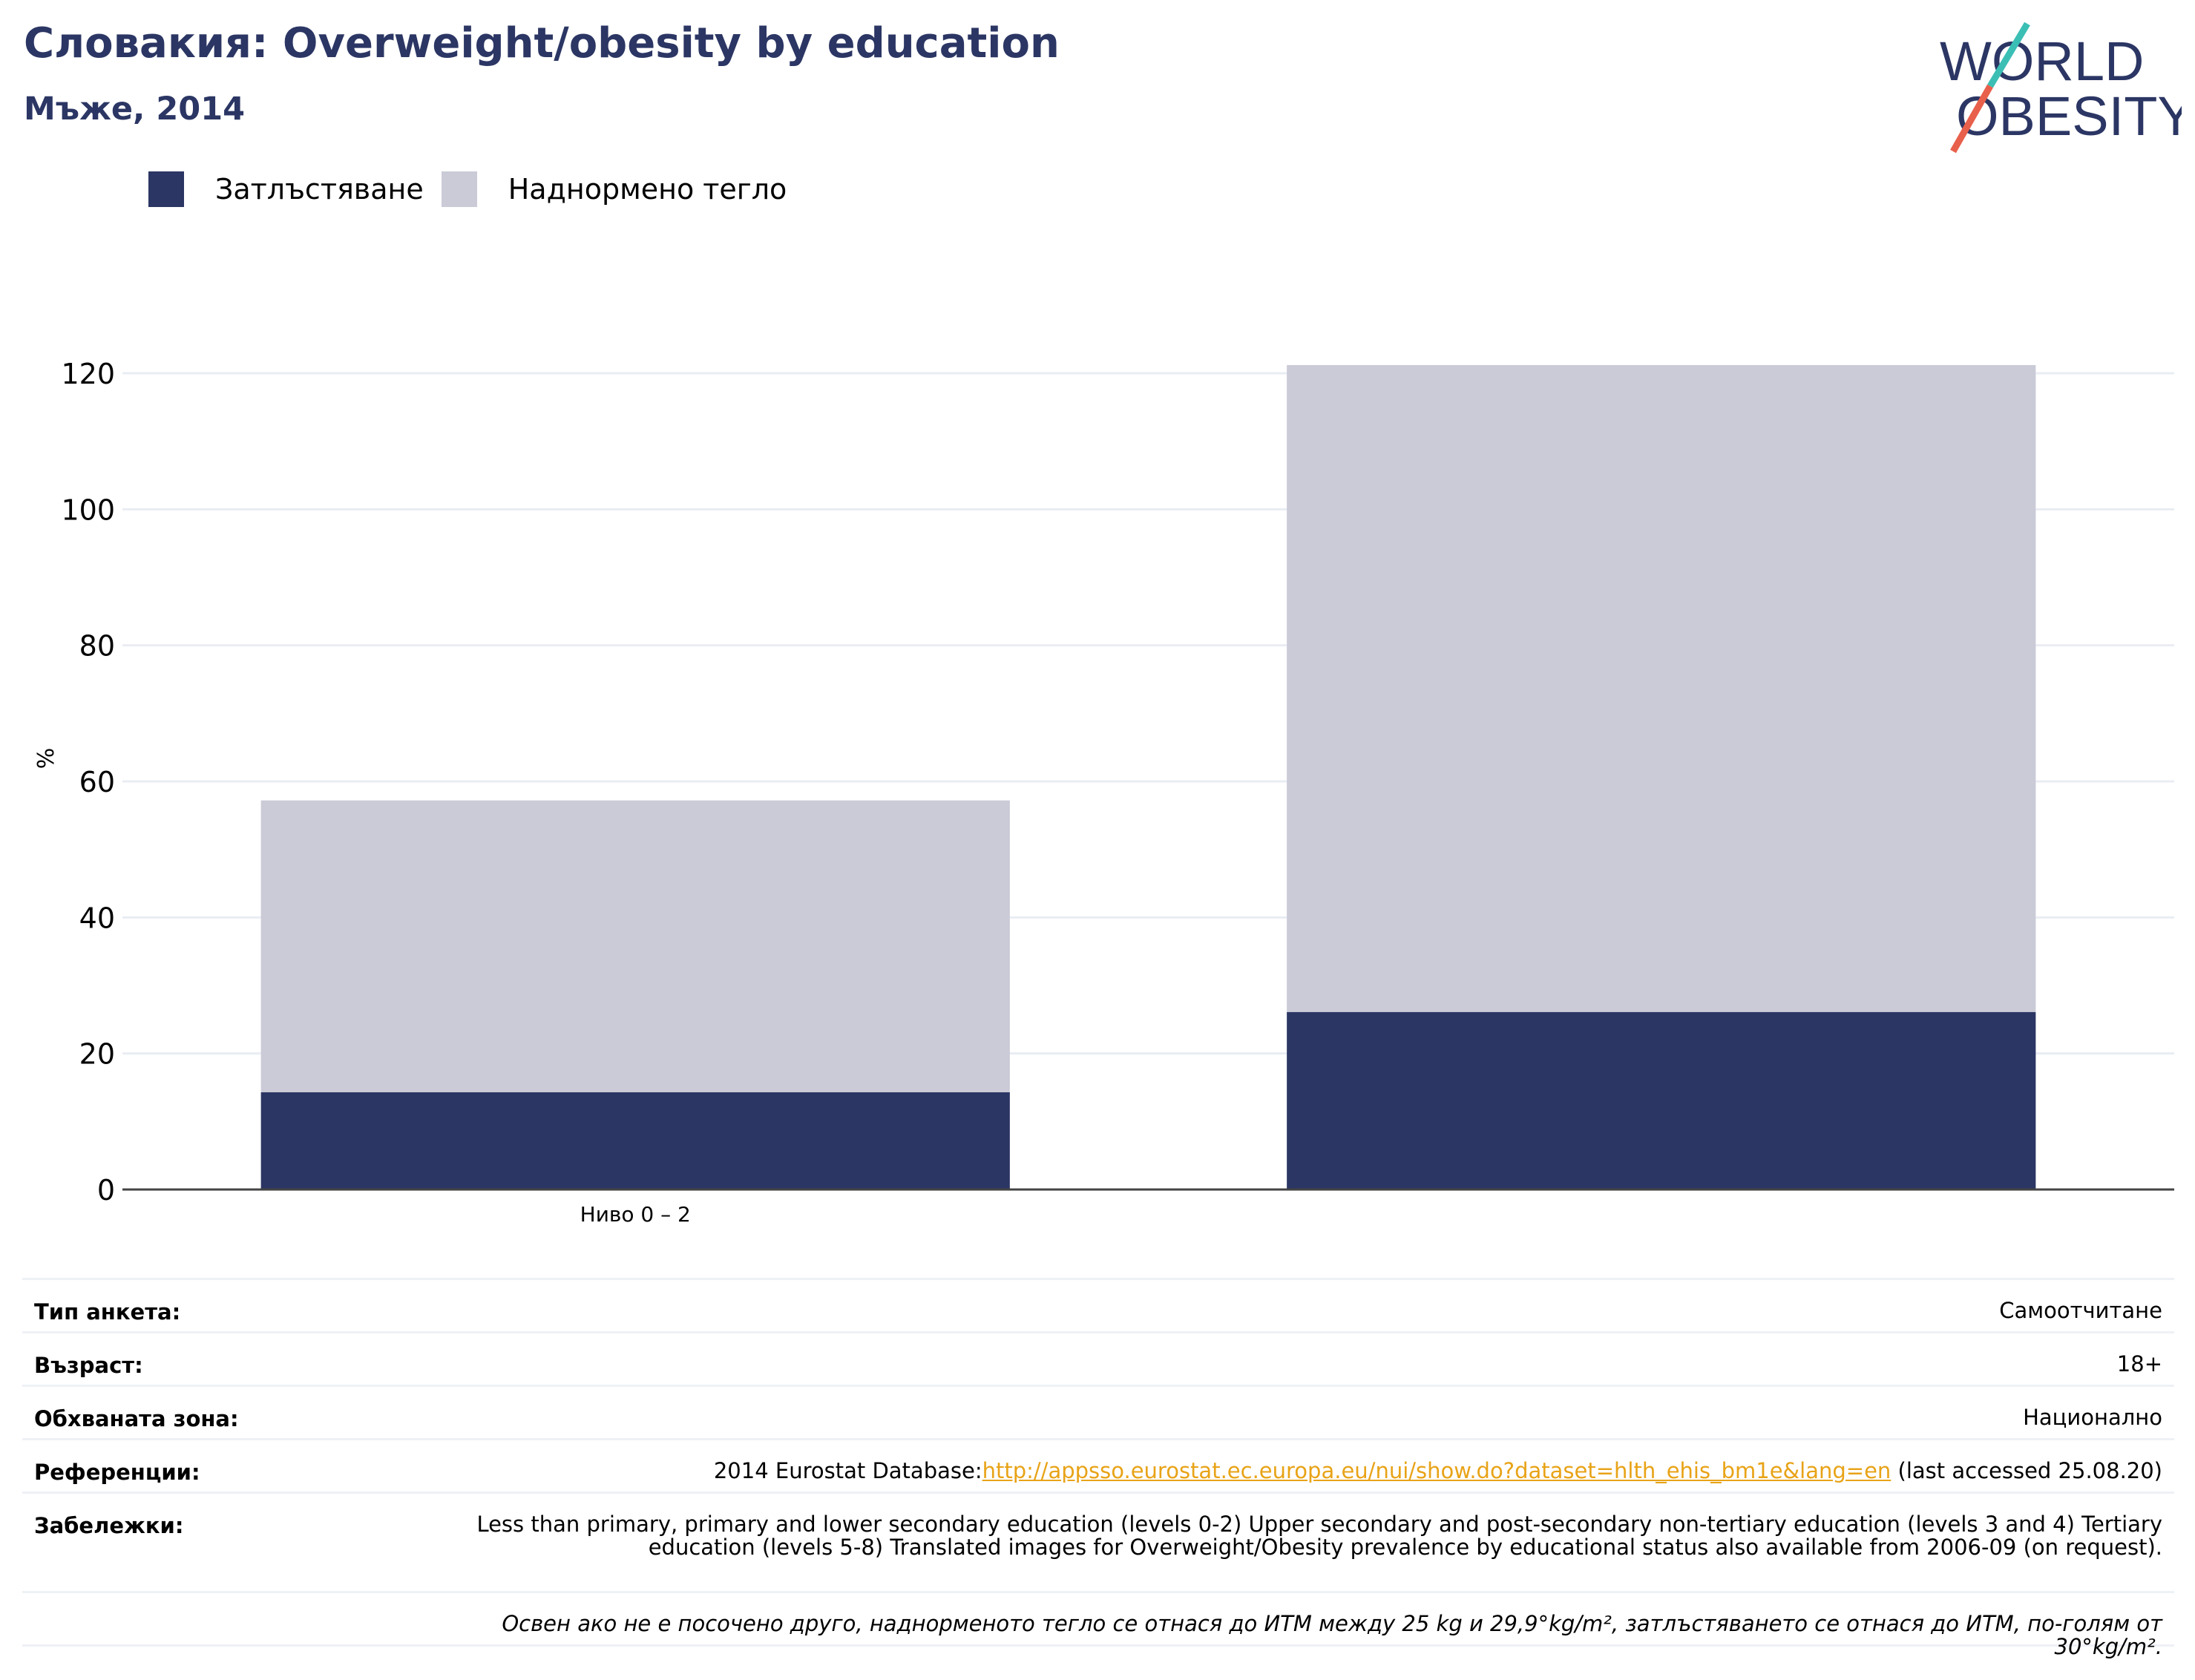 Image resolution: width=2195 pixels, height=1680 pixels. Describe the element at coordinates (106, 1191) in the screenshot. I see `y-tick-label: 0` at that location.